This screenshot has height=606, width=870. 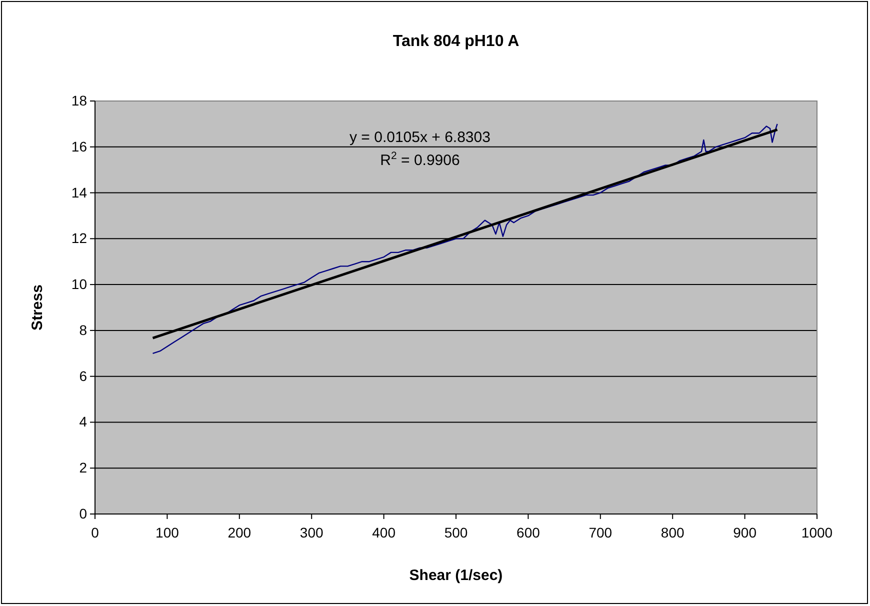 What do you see at coordinates (456, 575) in the screenshot?
I see `x-axis-title: Shear (1/sec)` at bounding box center [456, 575].